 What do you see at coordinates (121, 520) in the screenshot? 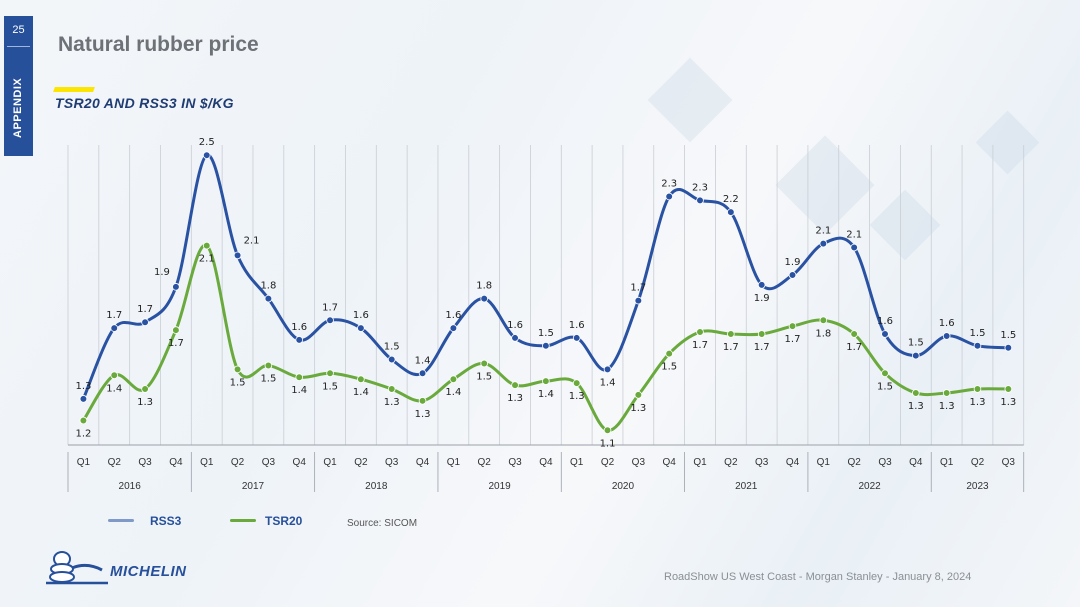
I see `legend-rss3-swatch` at bounding box center [121, 520].